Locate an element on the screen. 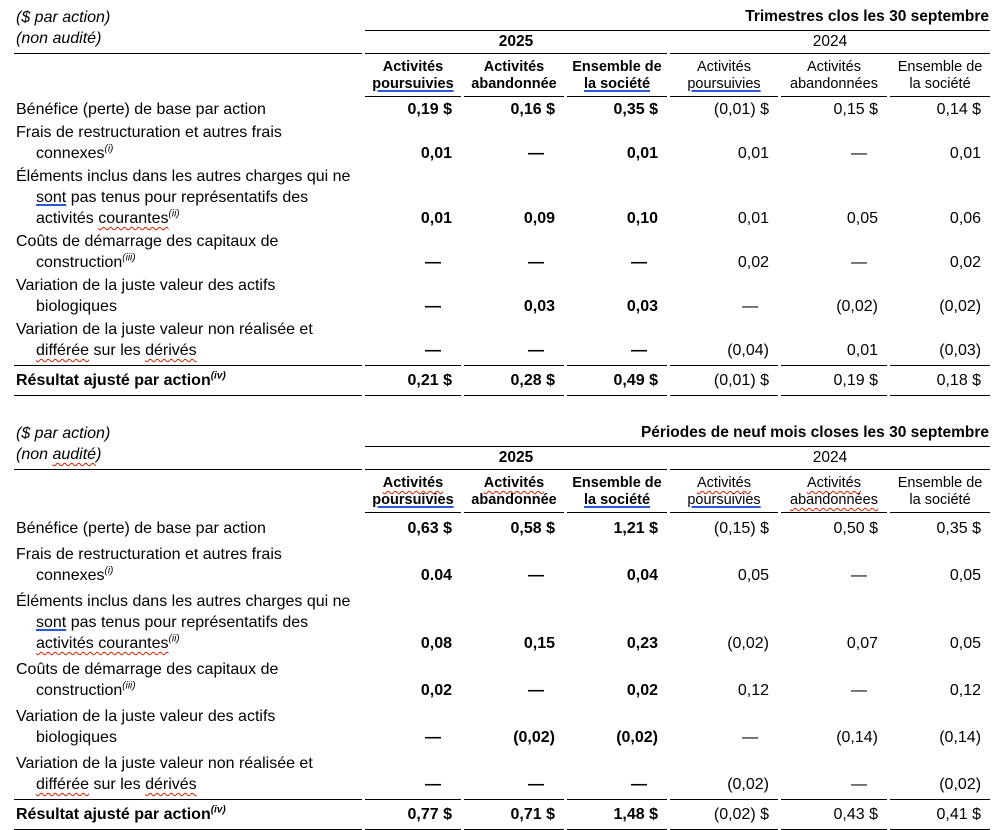  value-cell: 0,19 $ is located at coordinates (834, 381).